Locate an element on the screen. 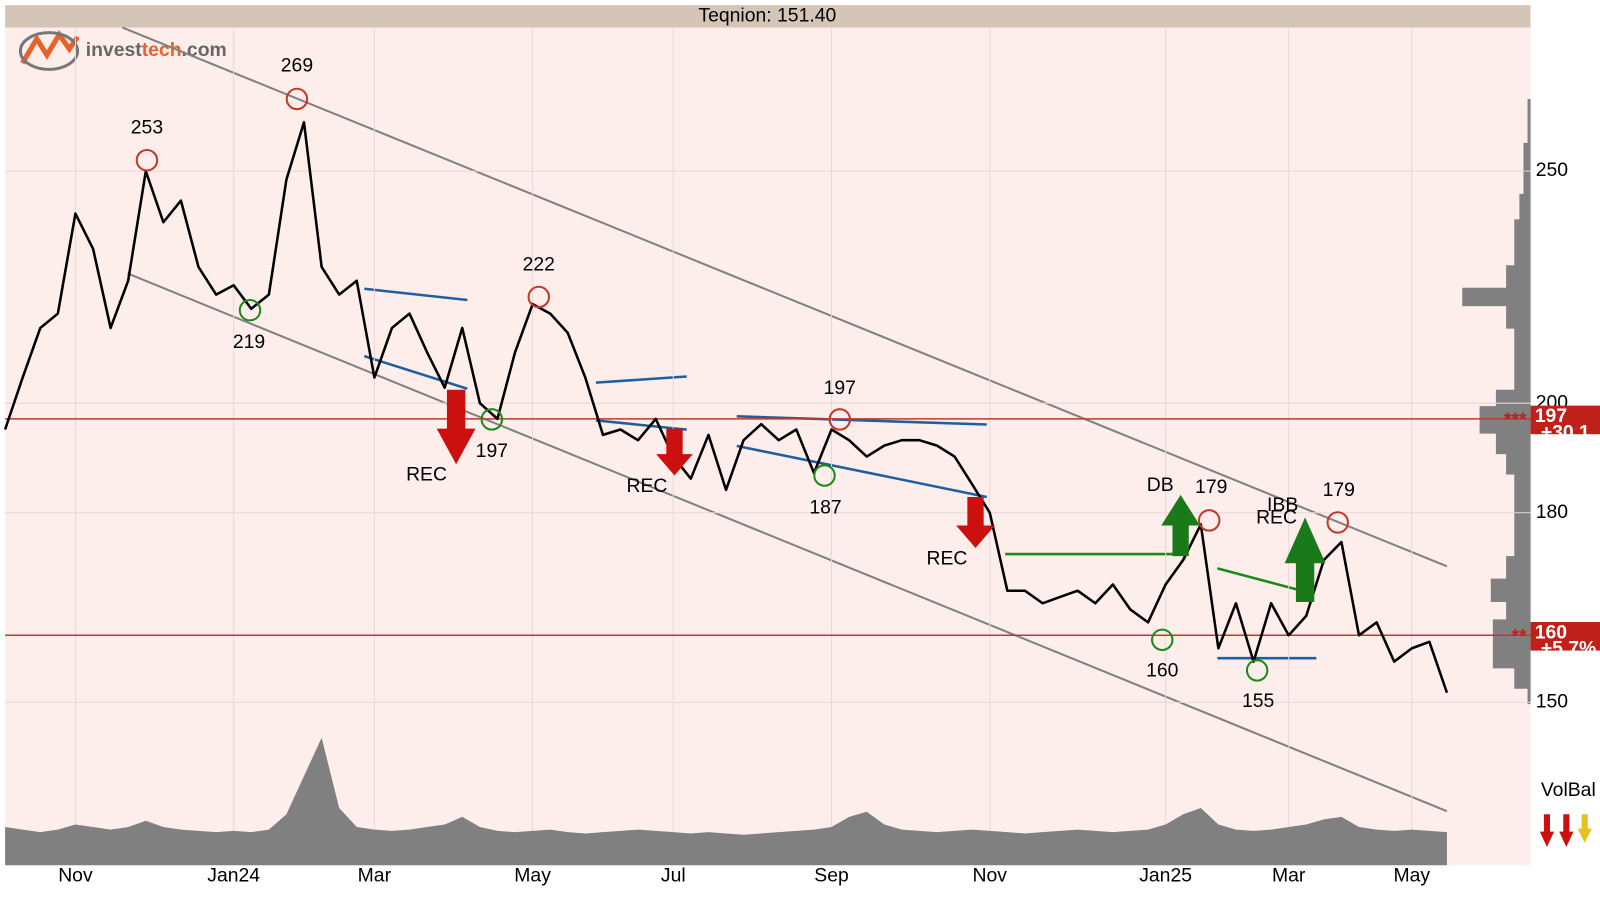 Image resolution: width=1600 pixels, height=900 pixels. logo-ring is located at coordinates (49, 51).